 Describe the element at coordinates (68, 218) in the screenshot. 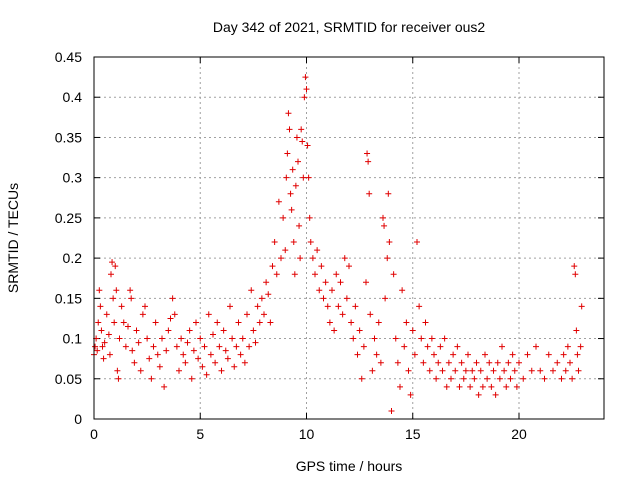

I see `y-tick-label: 0.25` at that location.